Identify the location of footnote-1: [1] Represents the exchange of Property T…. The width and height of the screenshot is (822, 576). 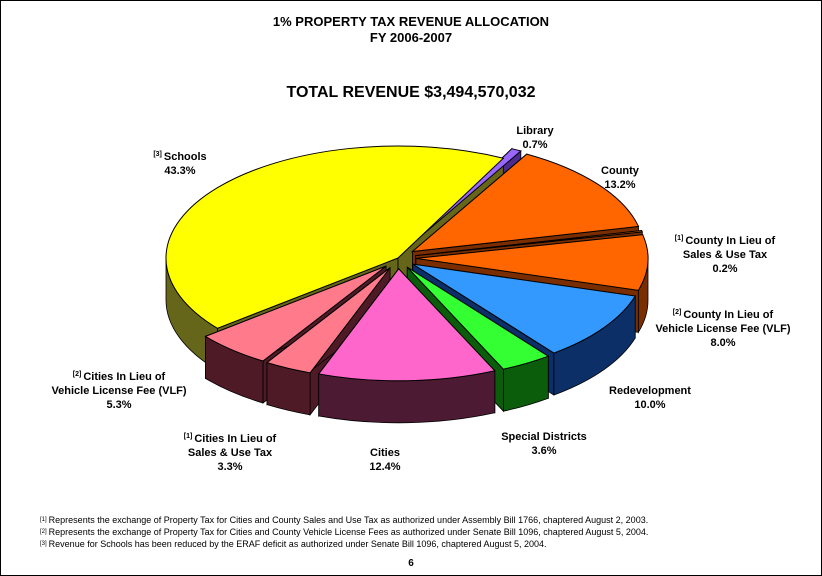
(344, 520).